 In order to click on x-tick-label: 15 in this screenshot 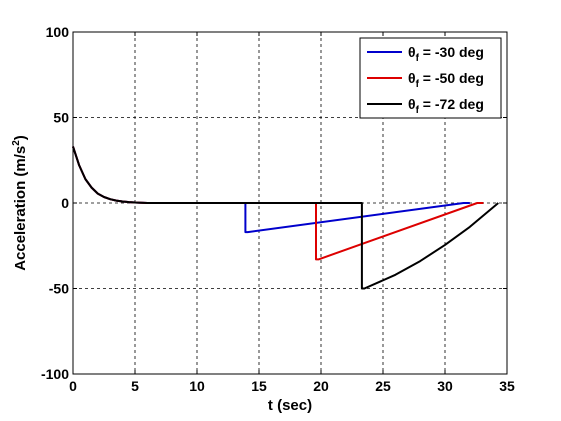, I will do `click(259, 386)`.